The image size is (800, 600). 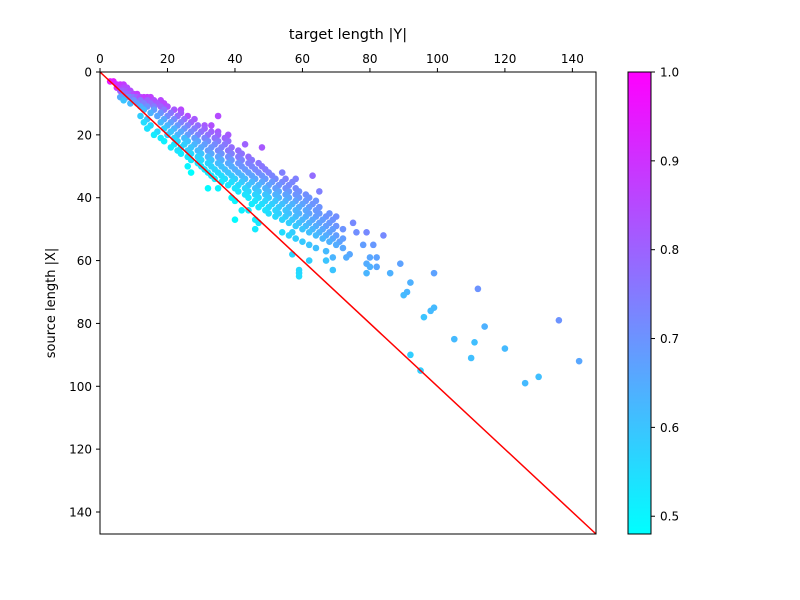 I want to click on y-tick-label: 120, so click(x=80, y=450).